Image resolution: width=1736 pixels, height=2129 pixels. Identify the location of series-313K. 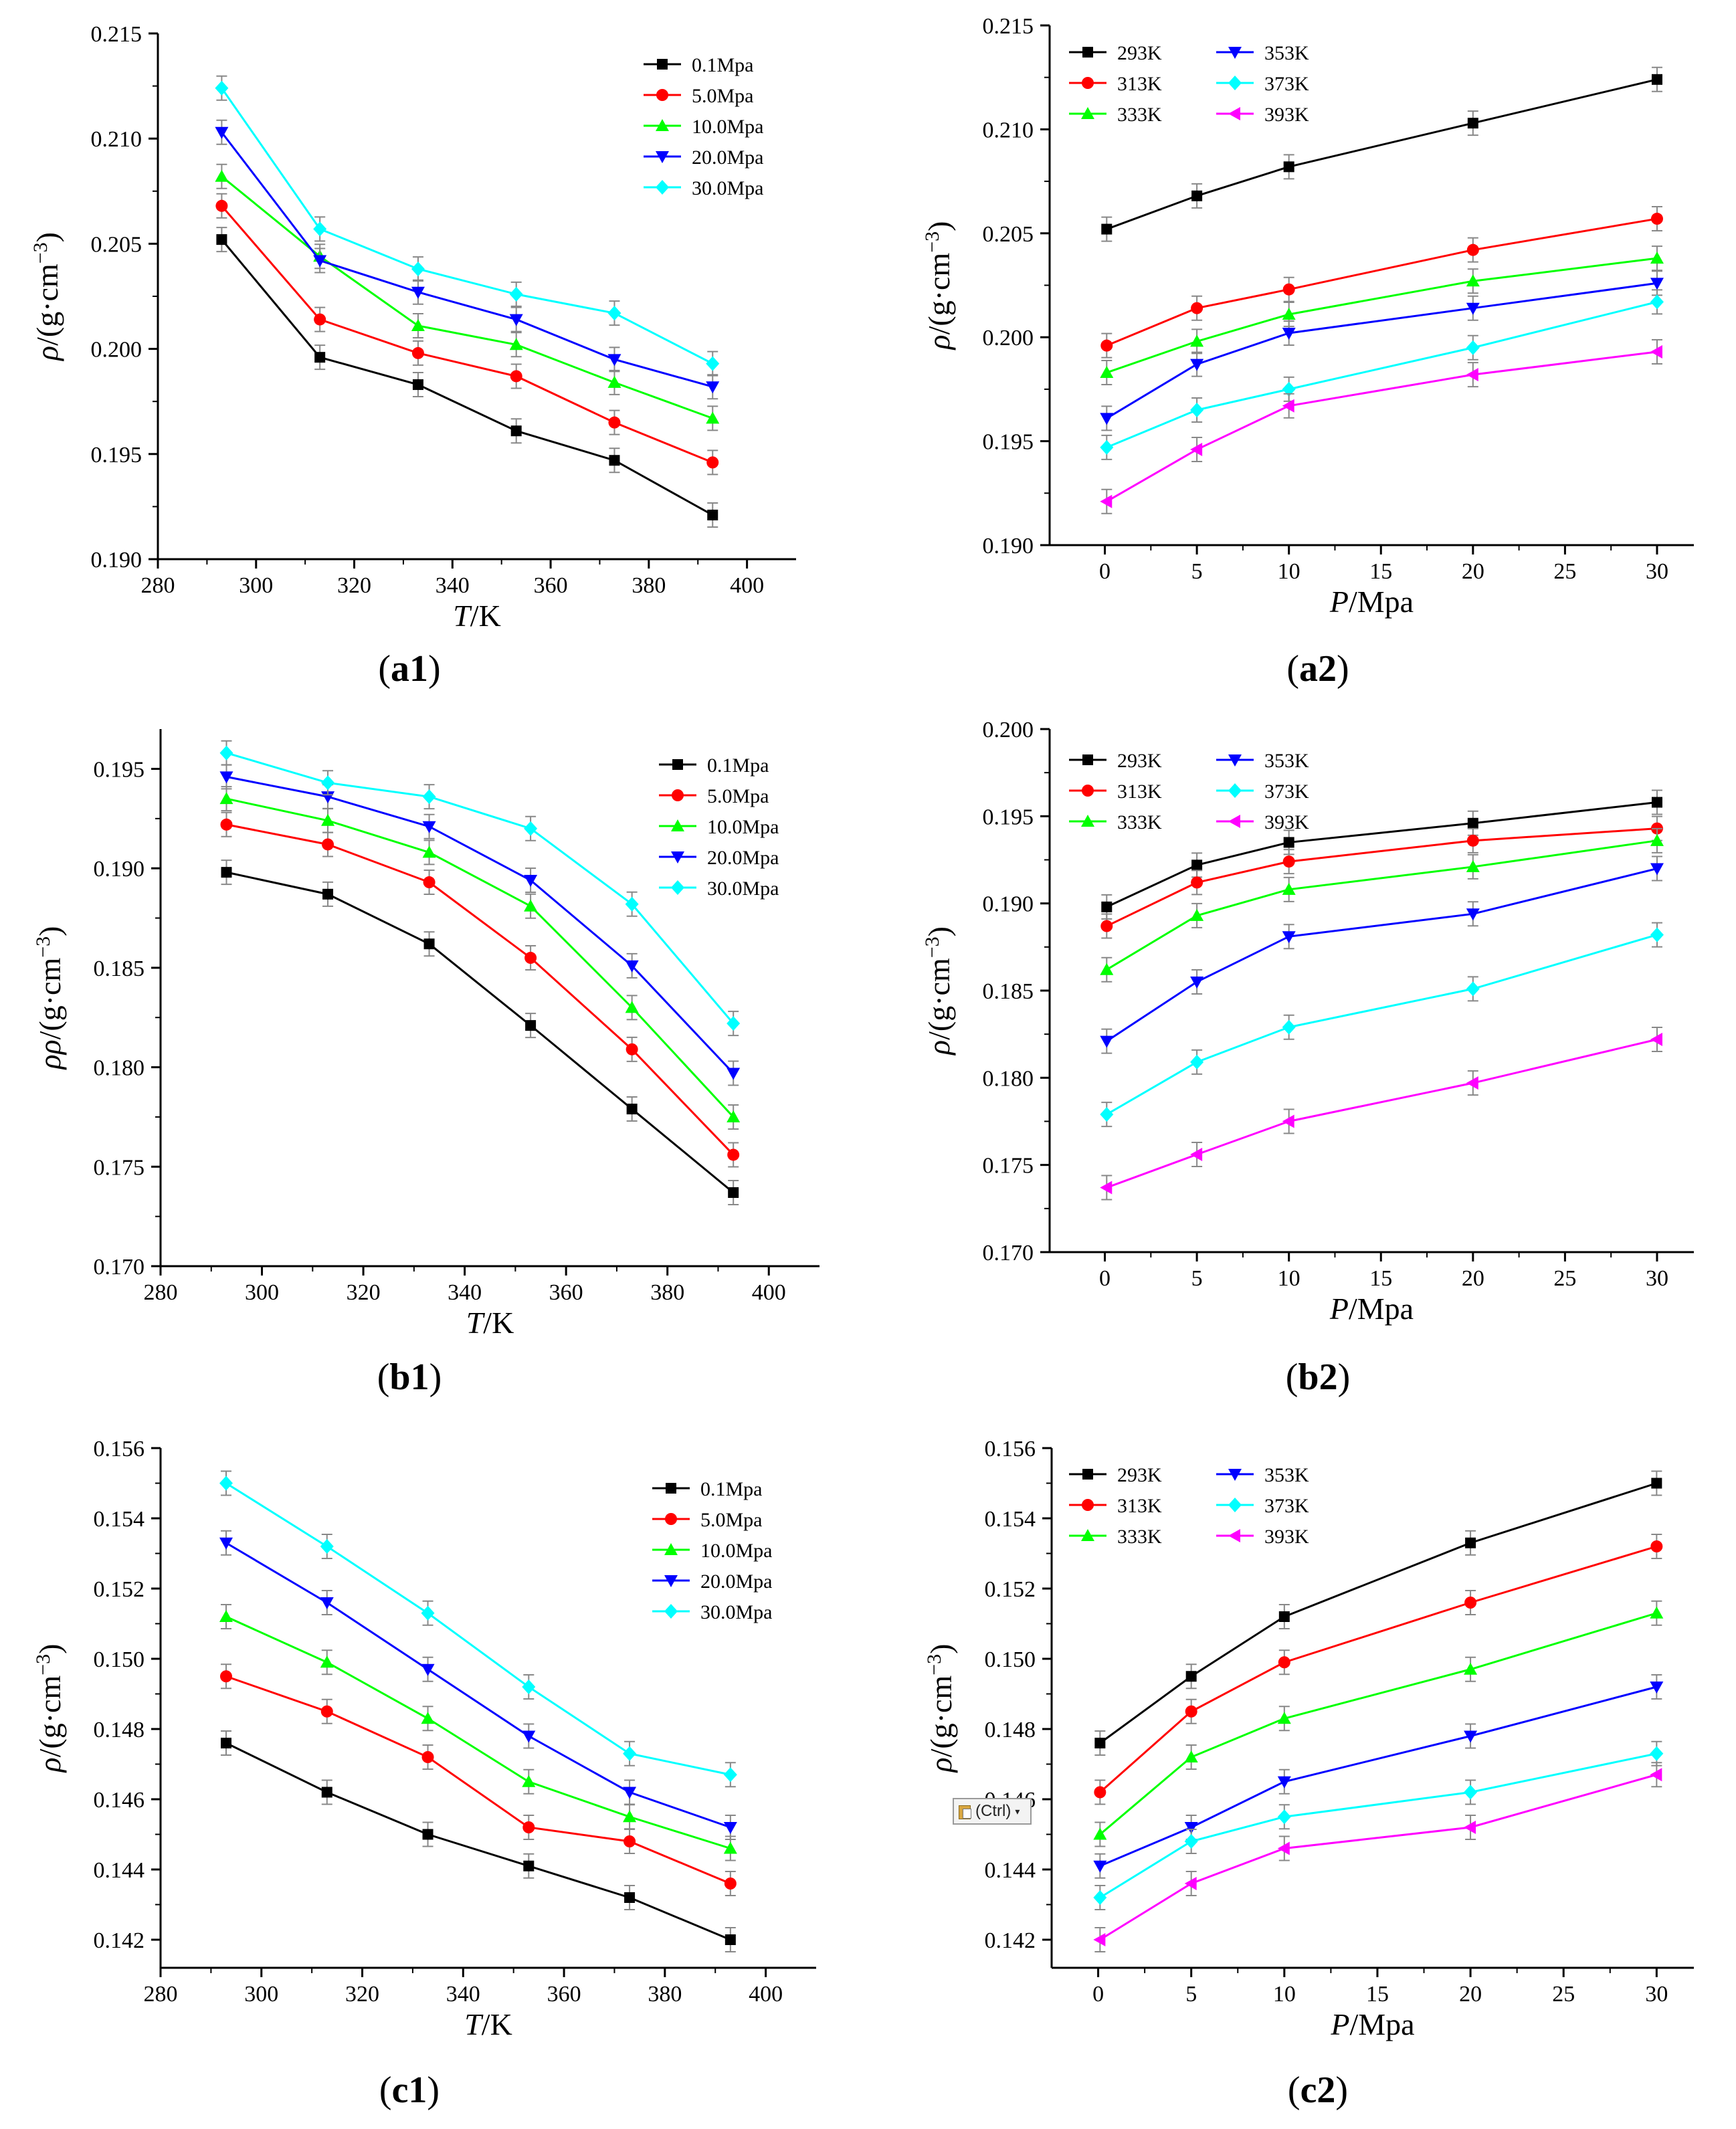
(1381, 877).